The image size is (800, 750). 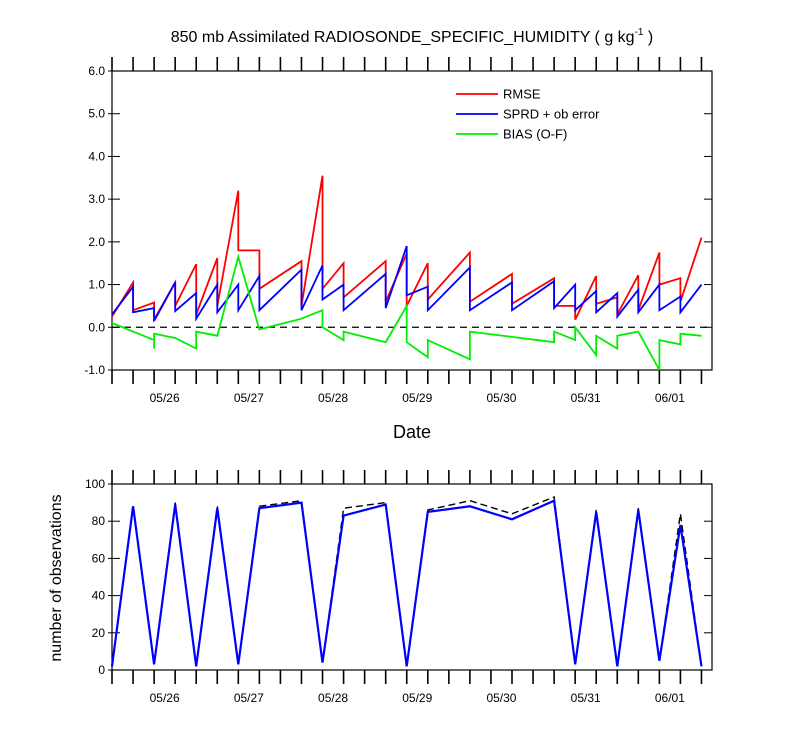 I want to click on y-tick-label: 0.0, so click(x=96, y=327).